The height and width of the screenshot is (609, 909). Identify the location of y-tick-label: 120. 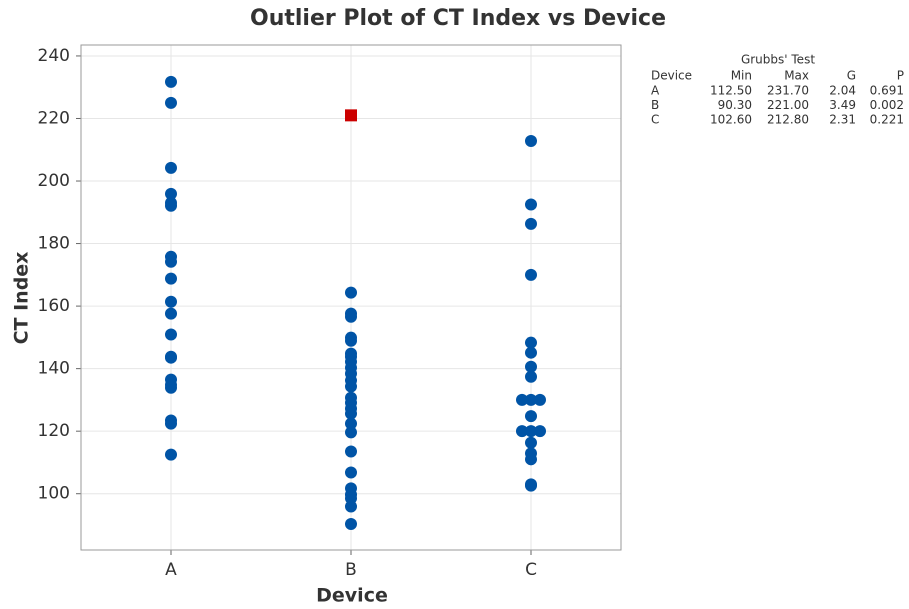
(54, 431).